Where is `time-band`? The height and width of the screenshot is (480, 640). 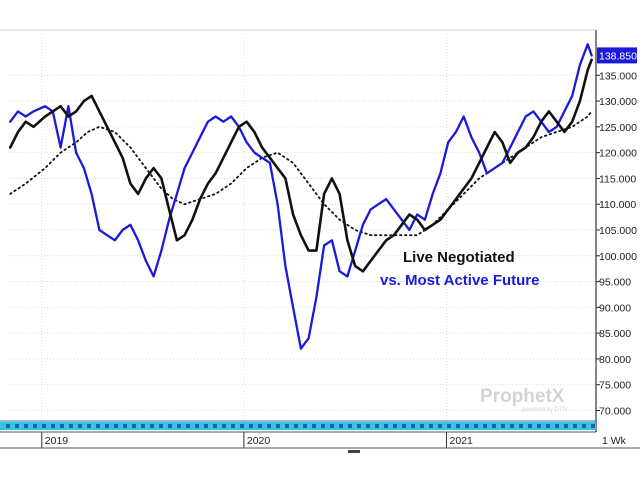 time-band is located at coordinates (298, 425).